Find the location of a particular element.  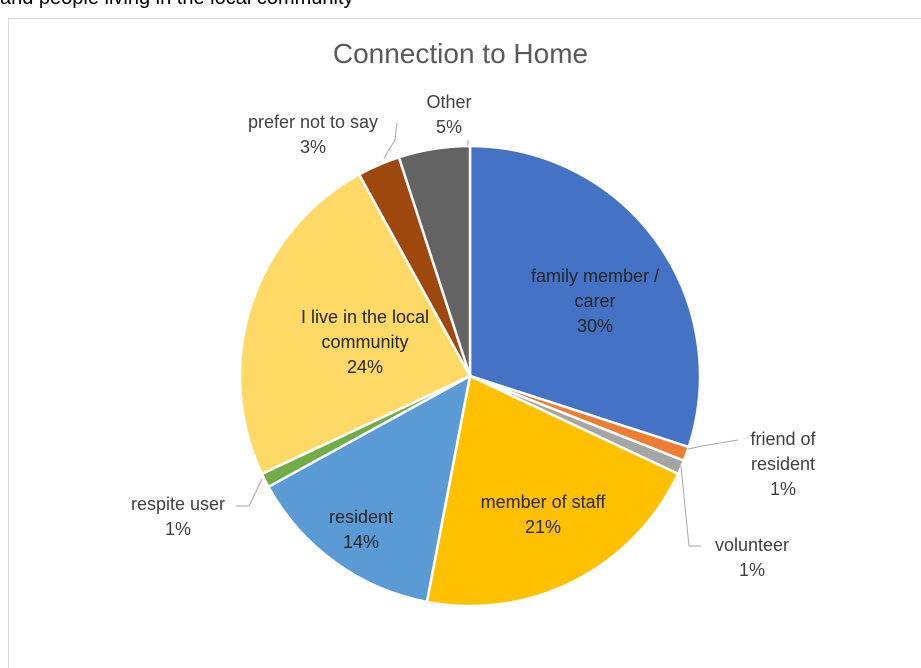

category-label: I live in the local community is located at coordinates (365, 329).